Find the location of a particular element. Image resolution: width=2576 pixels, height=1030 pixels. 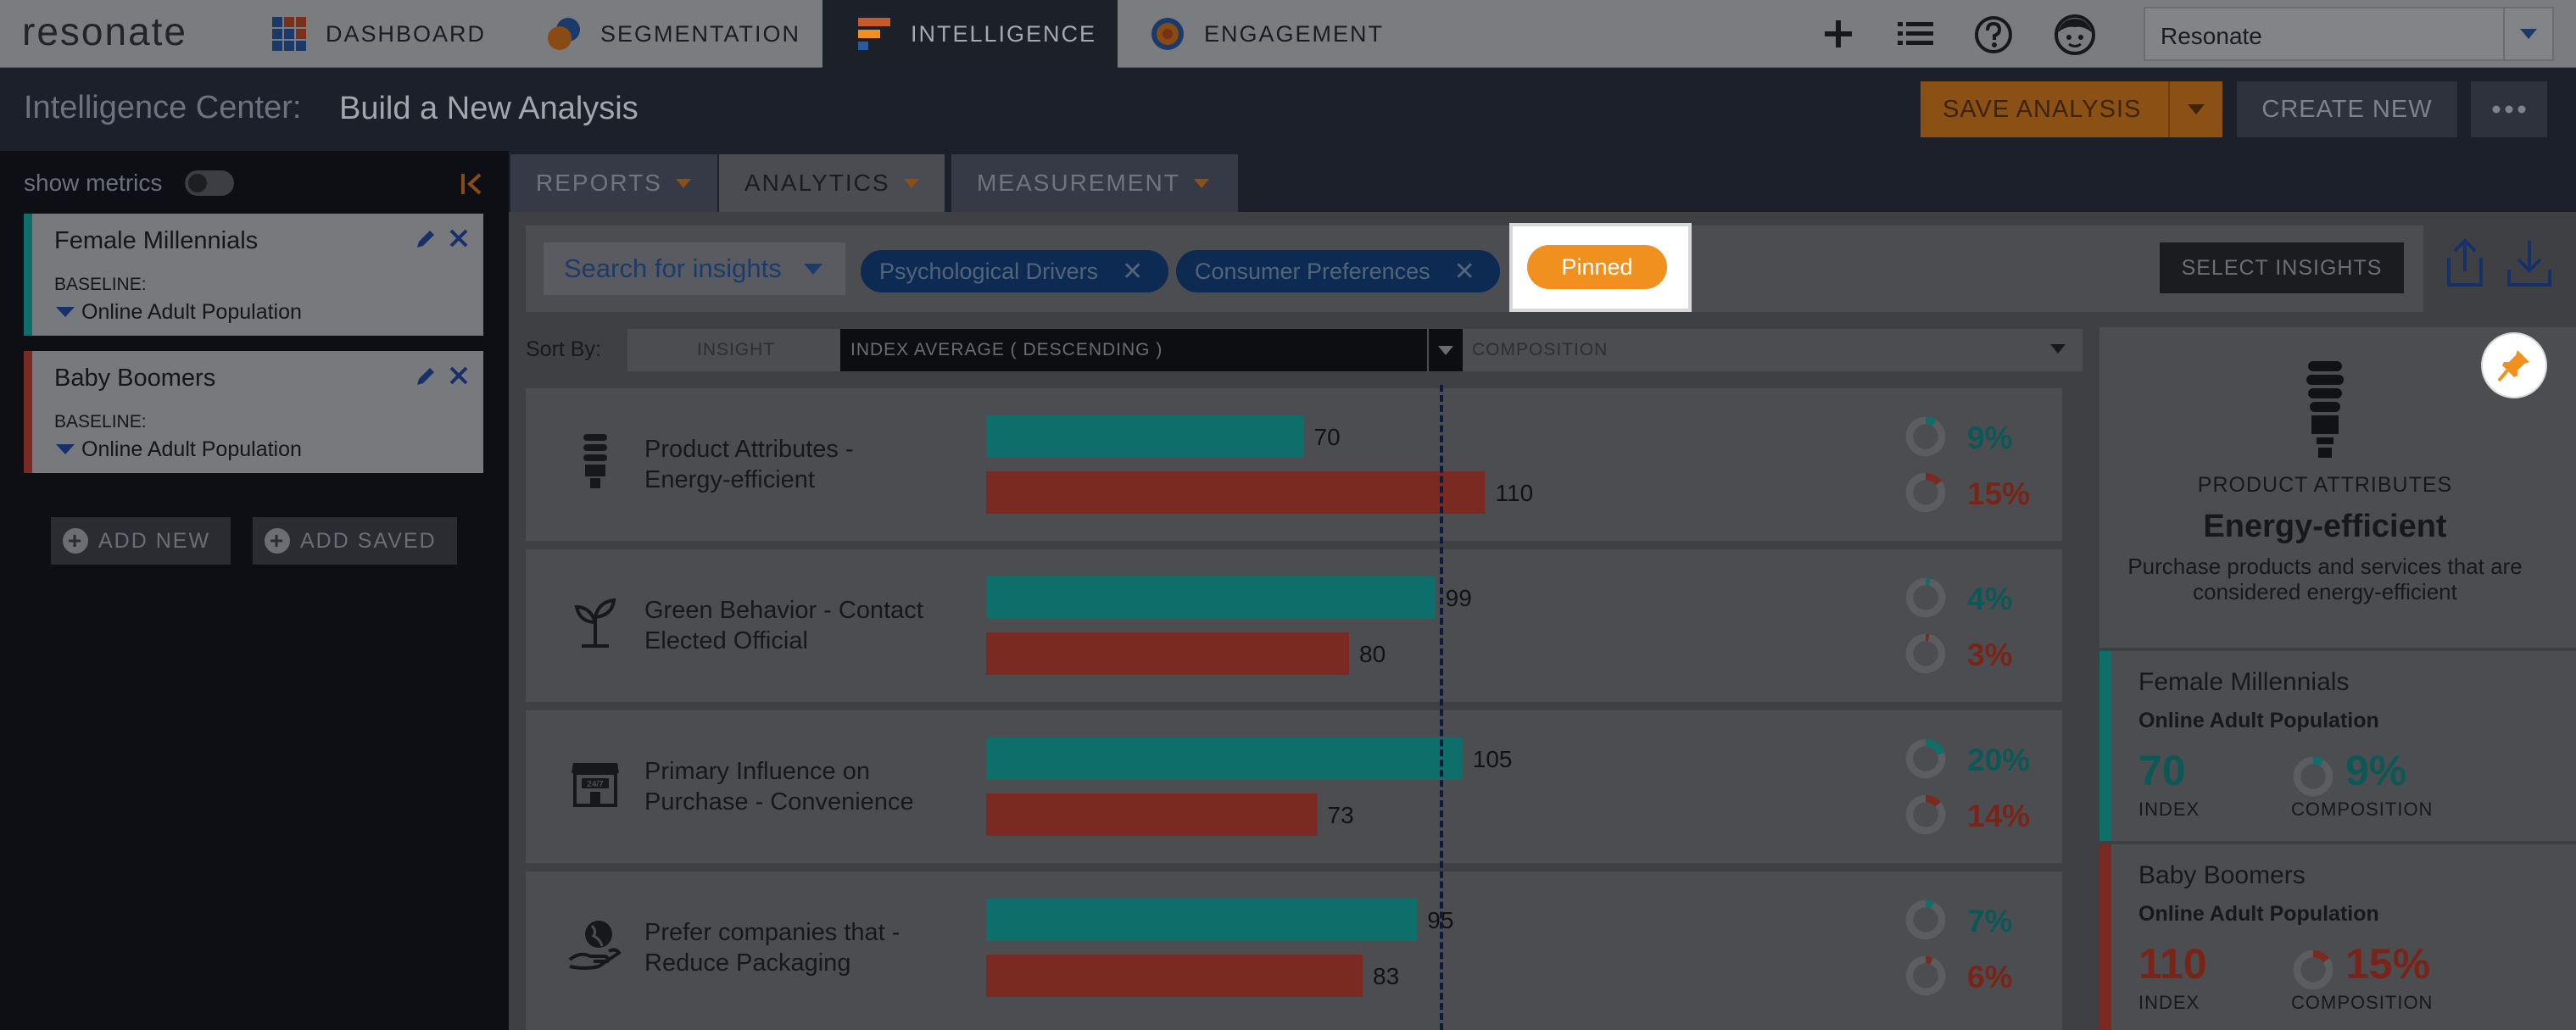

download-icon is located at coordinates (2529, 263).